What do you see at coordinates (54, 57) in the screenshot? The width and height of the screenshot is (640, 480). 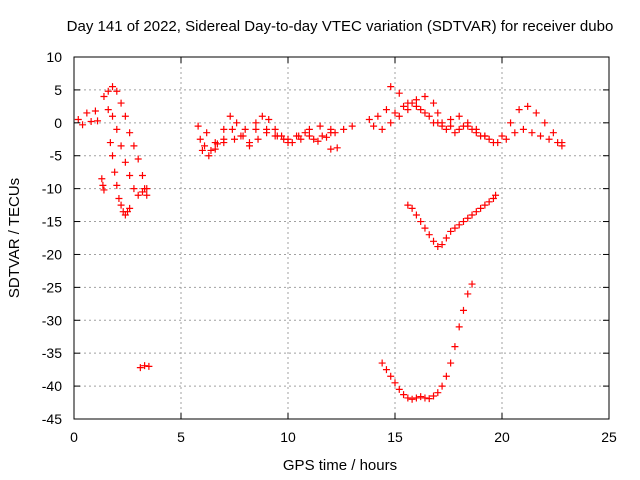 I see `y-tick-label: 10` at bounding box center [54, 57].